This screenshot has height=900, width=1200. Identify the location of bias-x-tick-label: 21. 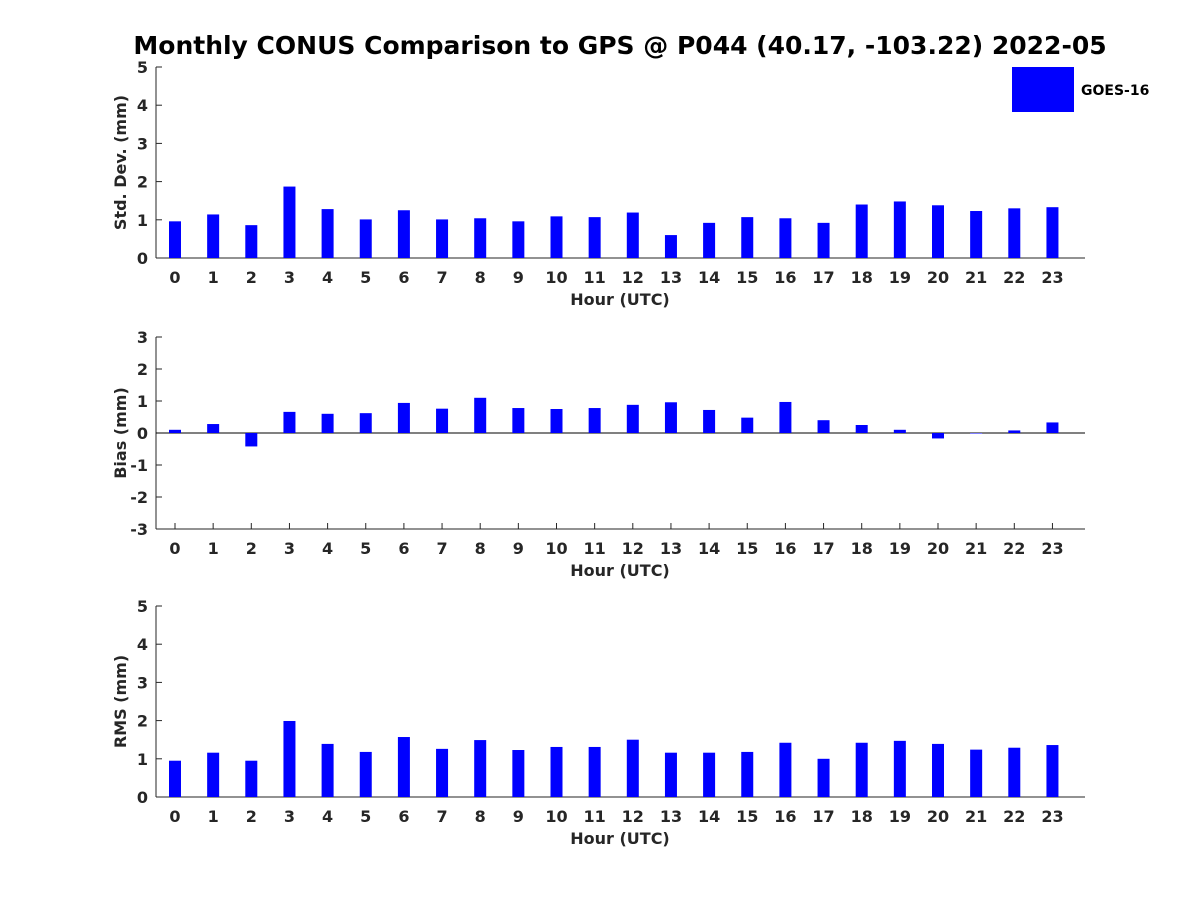
(976, 548).